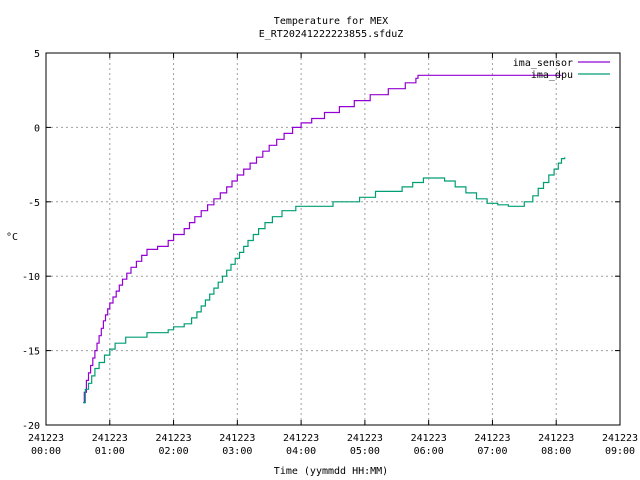 This screenshot has width=640, height=480. I want to click on x-tick-label-time: 06:00, so click(429, 451).